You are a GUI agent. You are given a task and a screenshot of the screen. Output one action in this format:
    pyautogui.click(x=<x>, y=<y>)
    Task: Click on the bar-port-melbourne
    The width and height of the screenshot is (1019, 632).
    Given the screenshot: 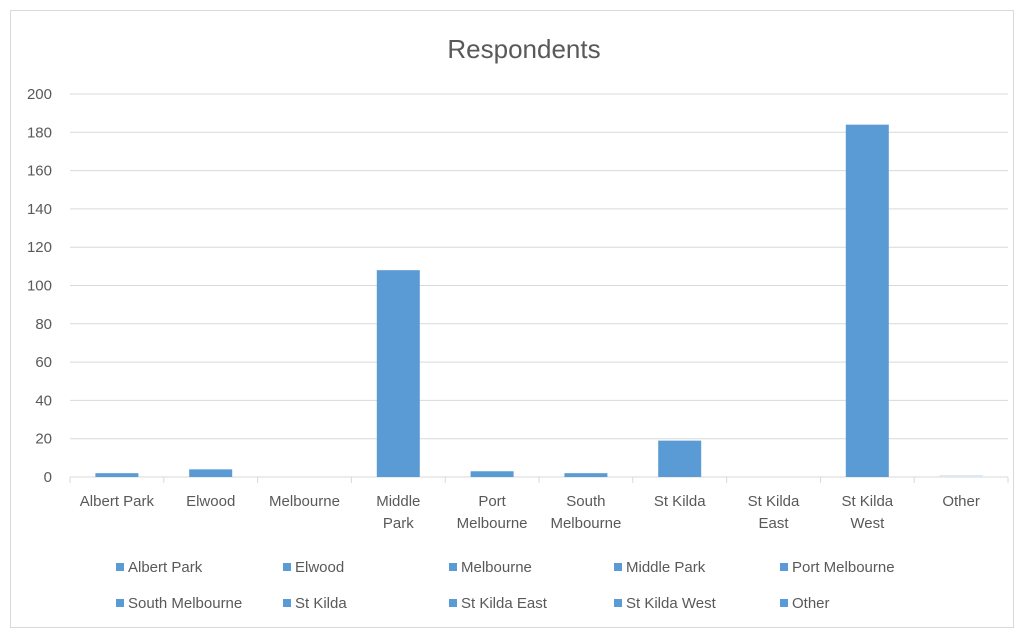 What is the action you would take?
    pyautogui.click(x=492, y=474)
    